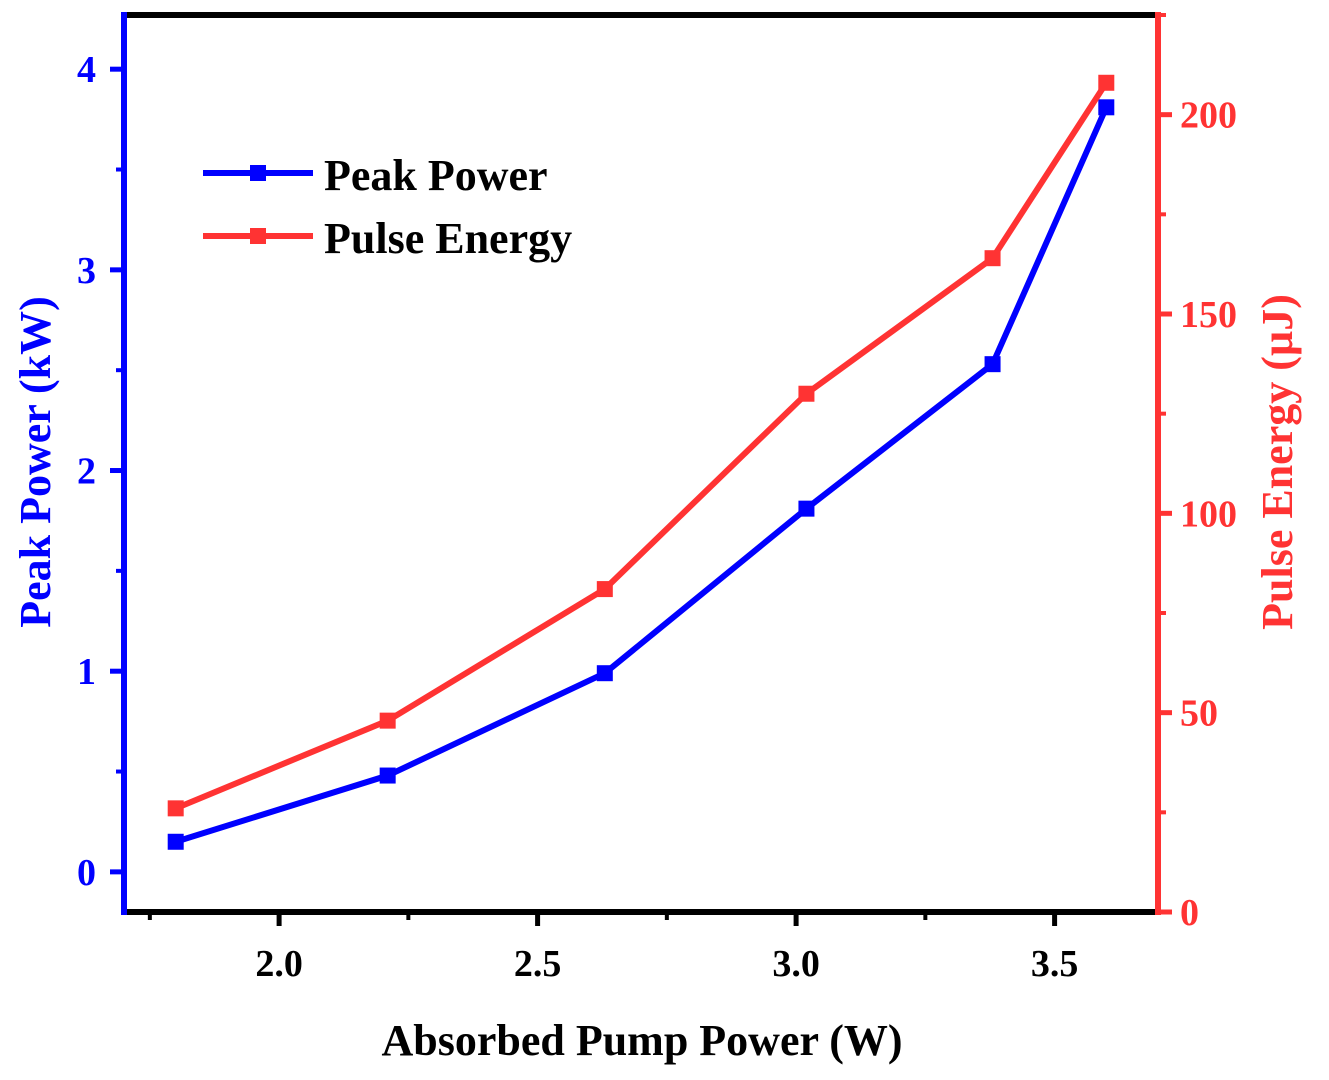 Image resolution: width=1329 pixels, height=1080 pixels. Describe the element at coordinates (1208, 315) in the screenshot. I see `y-right-tick-label: 150` at that location.